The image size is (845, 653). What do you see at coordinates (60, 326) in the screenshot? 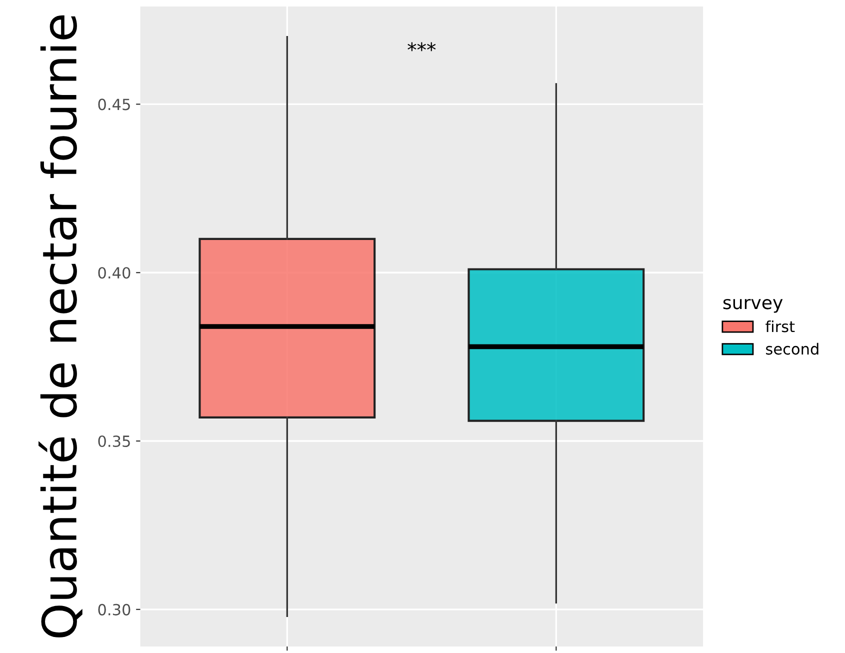
I see `y-axis-title: Quantité de nectar fournie` at bounding box center [60, 326].